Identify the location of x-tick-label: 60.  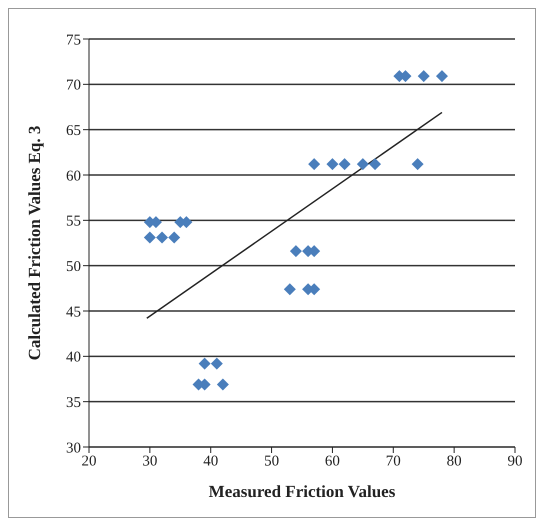
(332, 462).